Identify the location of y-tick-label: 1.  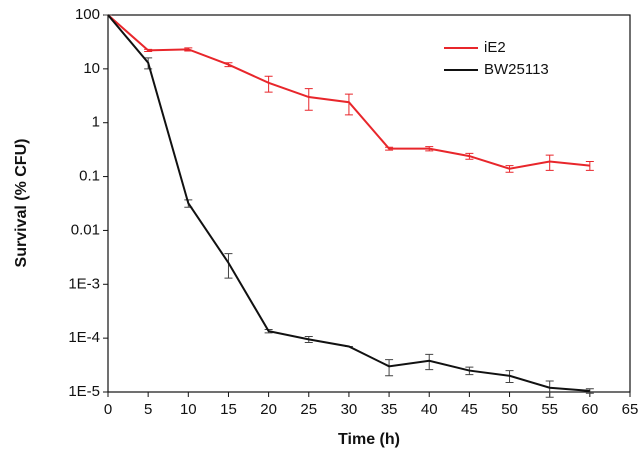
(96, 122).